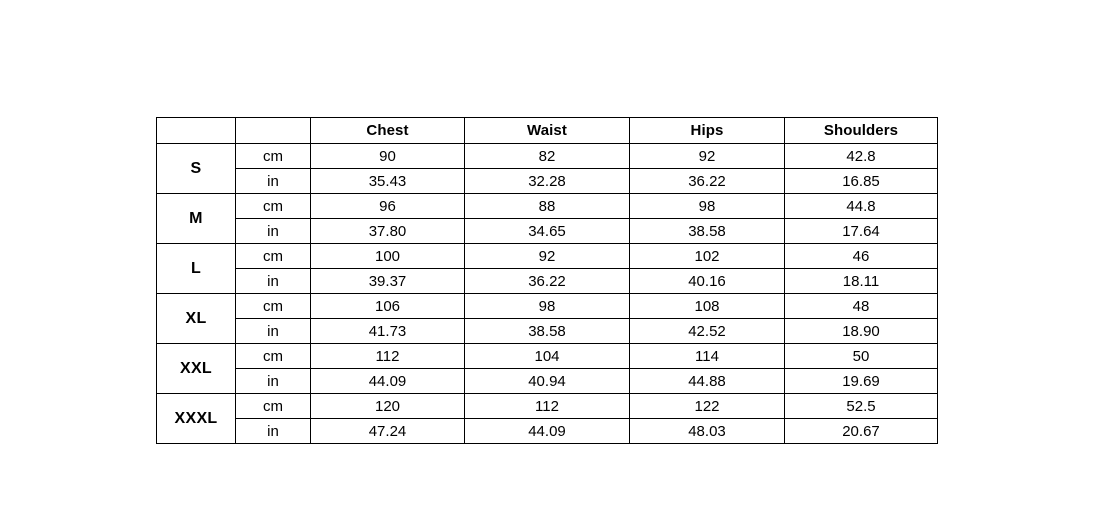  What do you see at coordinates (707, 406) in the screenshot?
I see `value-hips-cm: 122` at bounding box center [707, 406].